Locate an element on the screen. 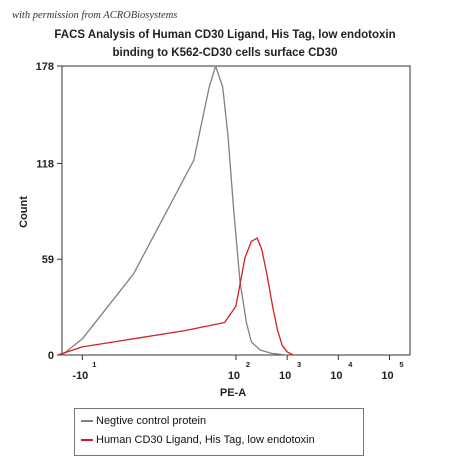 This screenshot has width=450, height=473. x-tick-exponent: 1 is located at coordinates (94, 364).